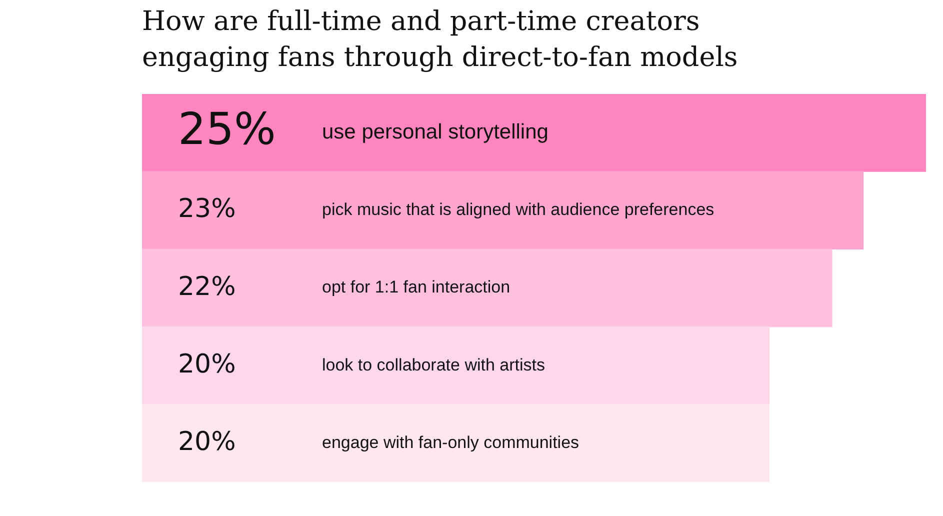  What do you see at coordinates (433, 364) in the screenshot?
I see `y-tick-label: look to collaborate with artists` at bounding box center [433, 364].